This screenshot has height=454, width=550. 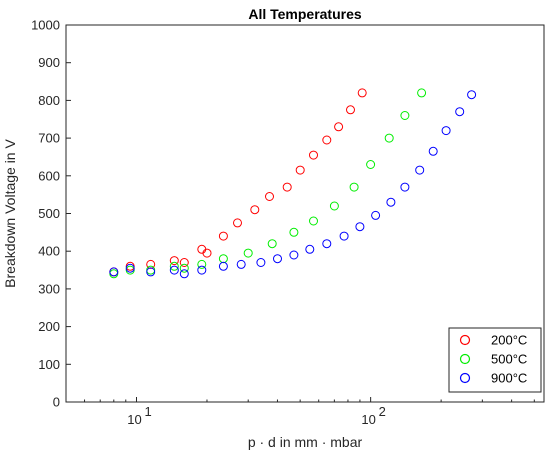 What do you see at coordinates (147, 411) in the screenshot?
I see `x-tick-exponent: 1` at bounding box center [147, 411].